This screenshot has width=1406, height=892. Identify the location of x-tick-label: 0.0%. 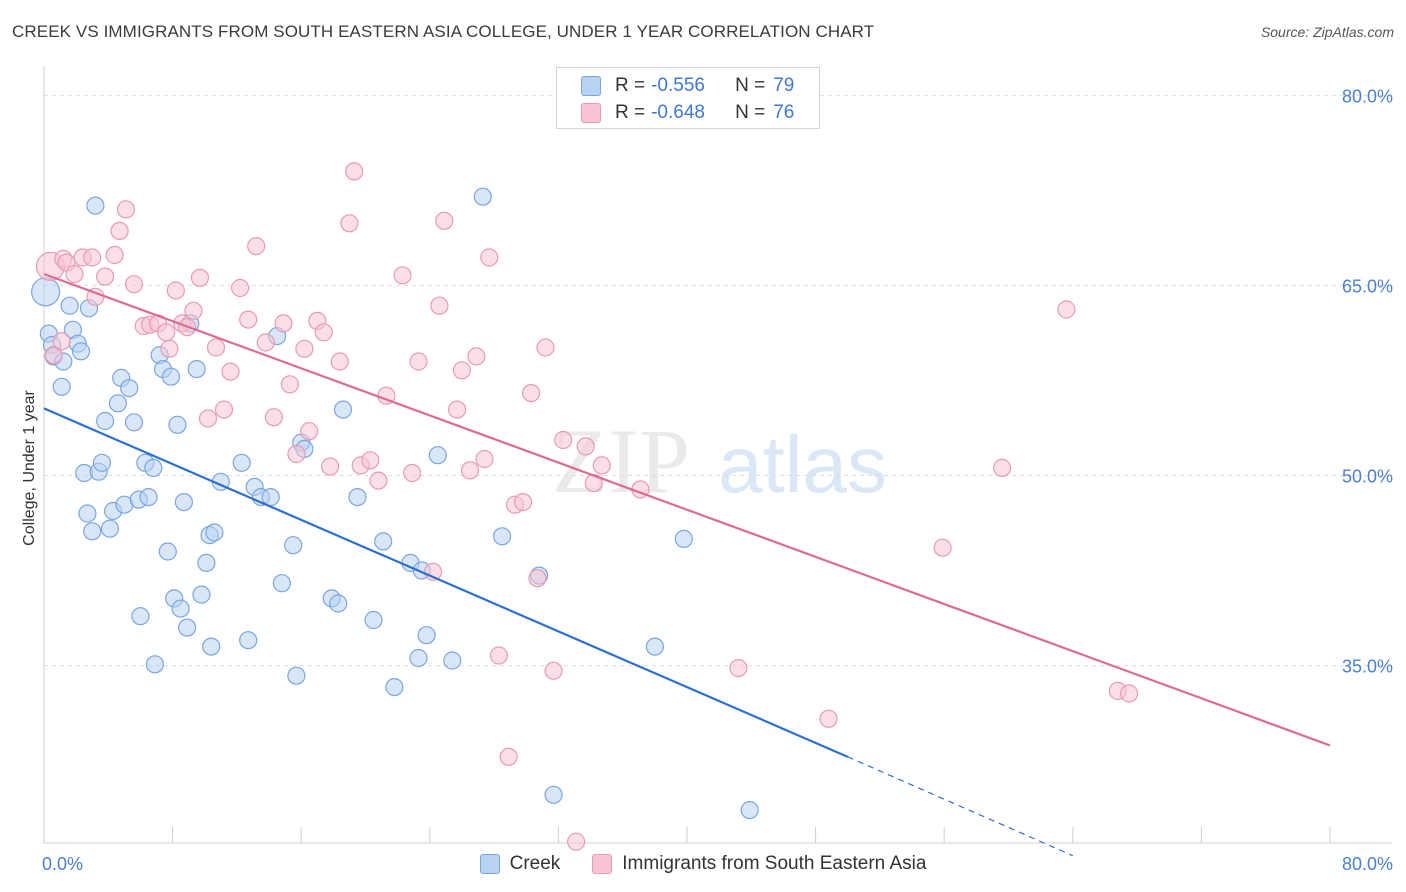
(62, 864).